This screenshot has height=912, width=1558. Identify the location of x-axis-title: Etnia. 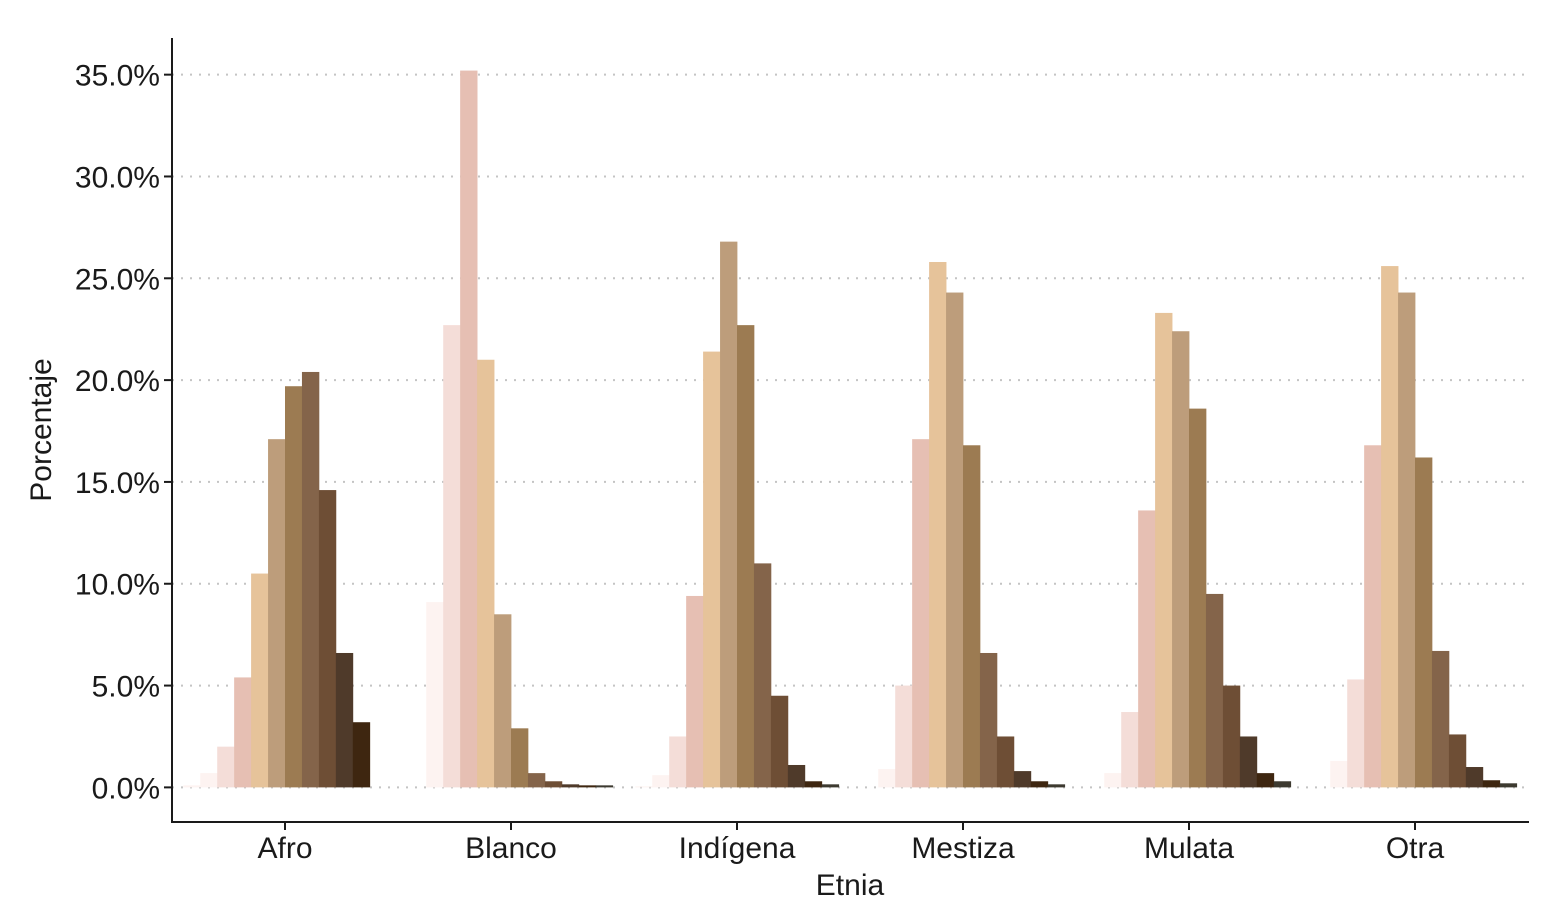
(850, 885).